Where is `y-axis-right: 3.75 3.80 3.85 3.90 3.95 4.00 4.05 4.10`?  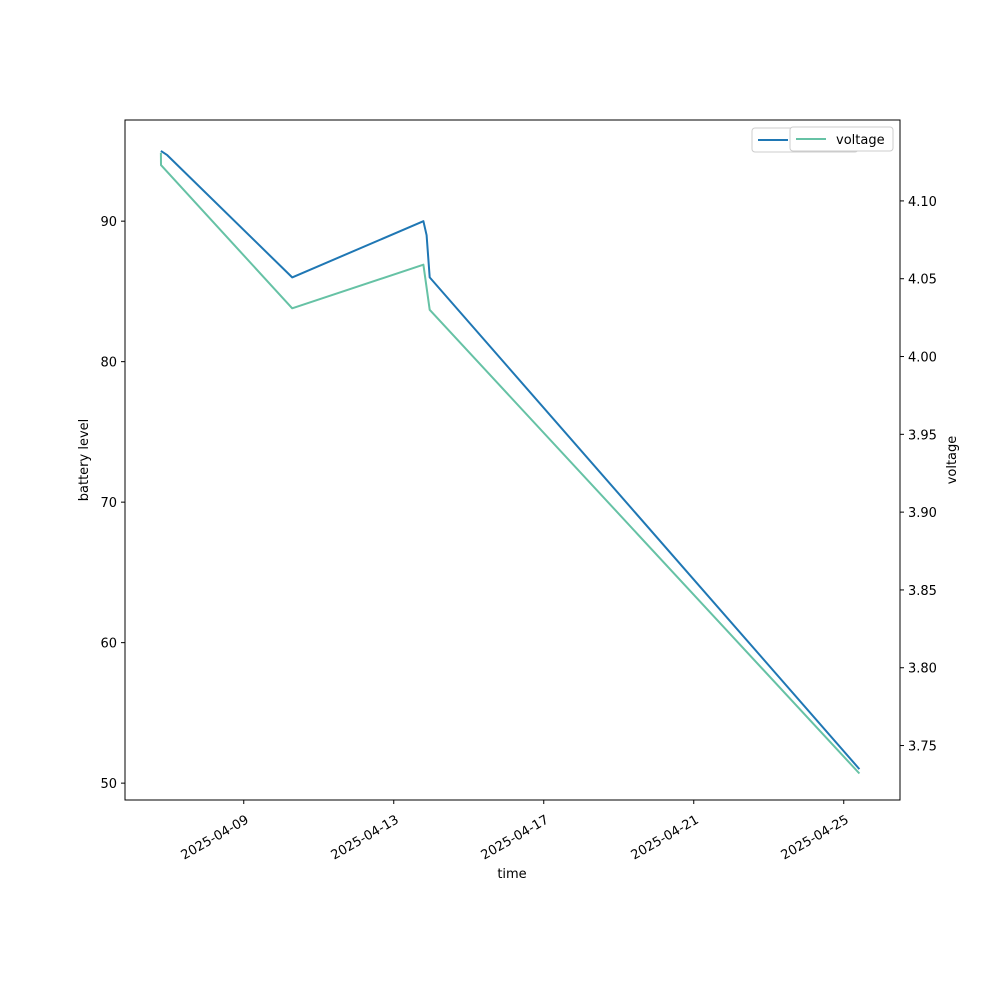 y-axis-right: 3.75 3.80 3.85 3.90 3.95 4.00 4.05 4.10 is located at coordinates (918, 475).